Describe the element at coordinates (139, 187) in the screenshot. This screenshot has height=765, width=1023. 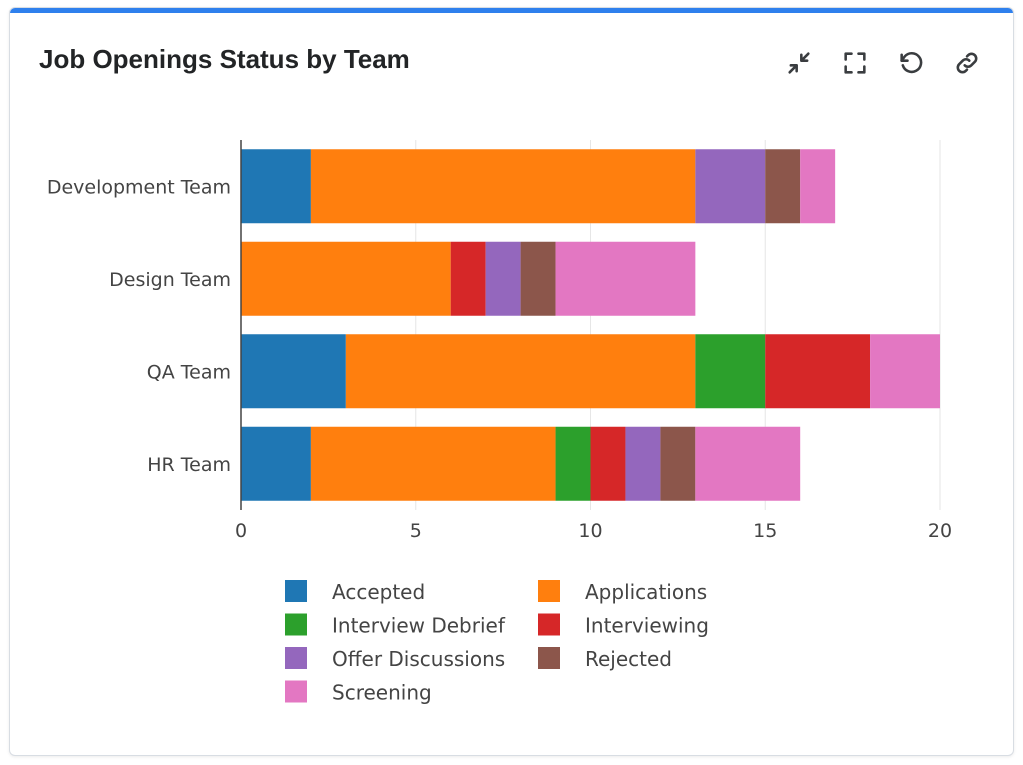
I see `y-tick-label: Development Team` at that location.